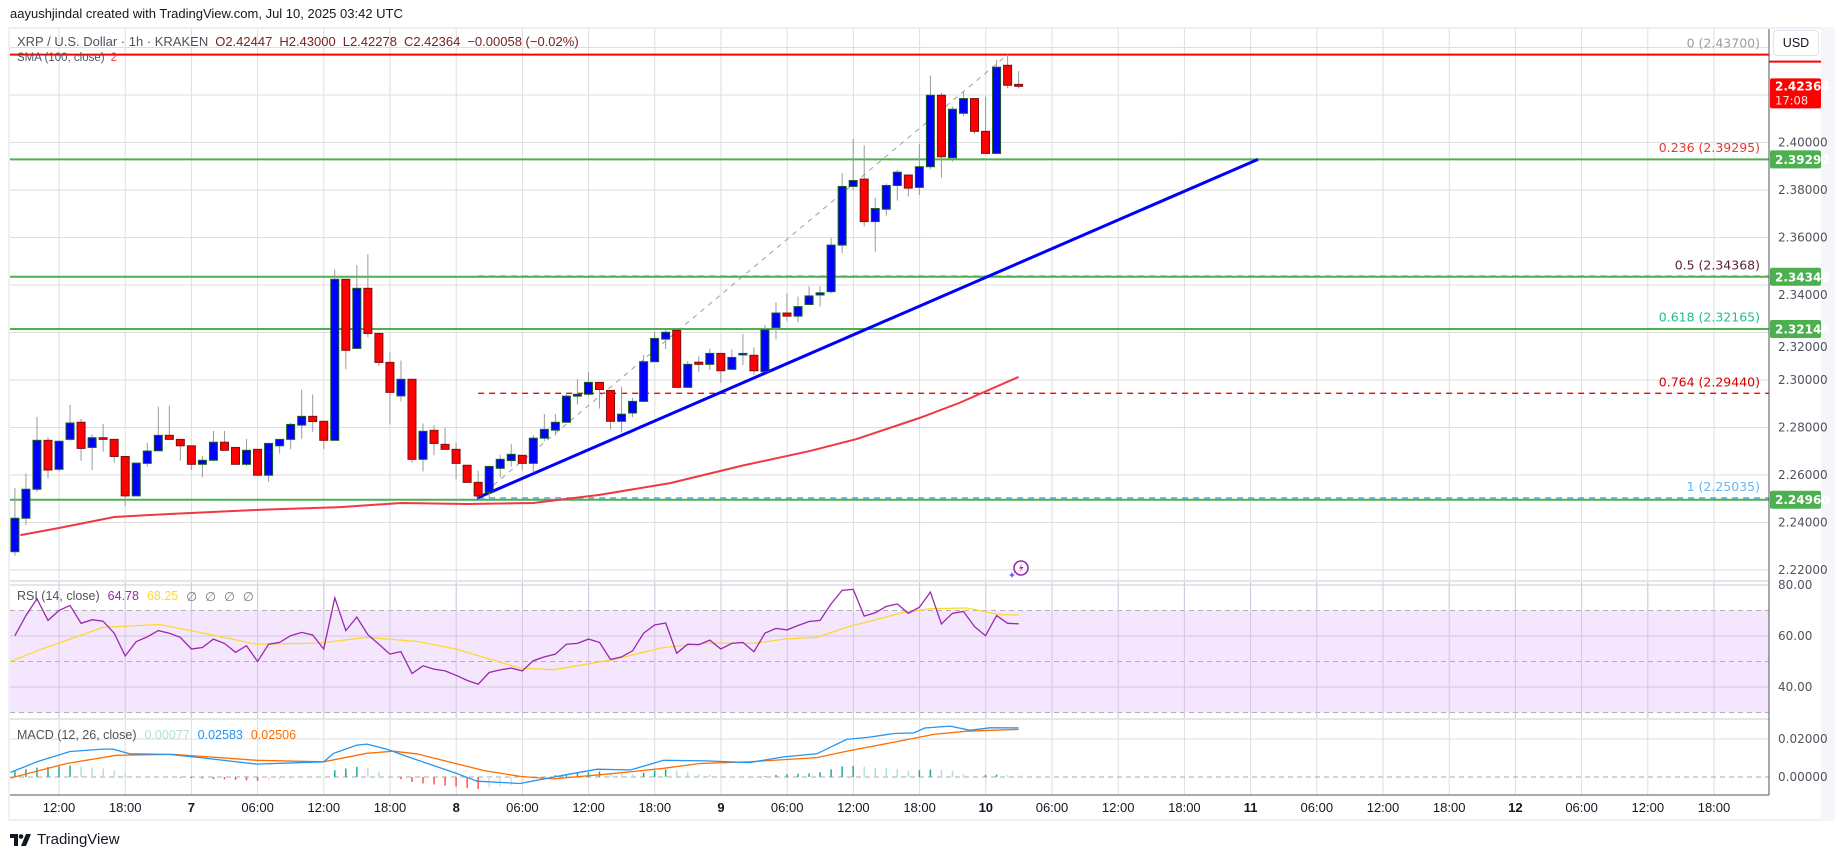  What do you see at coordinates (1796, 43) in the screenshot?
I see `currency-button: USD` at bounding box center [1796, 43].